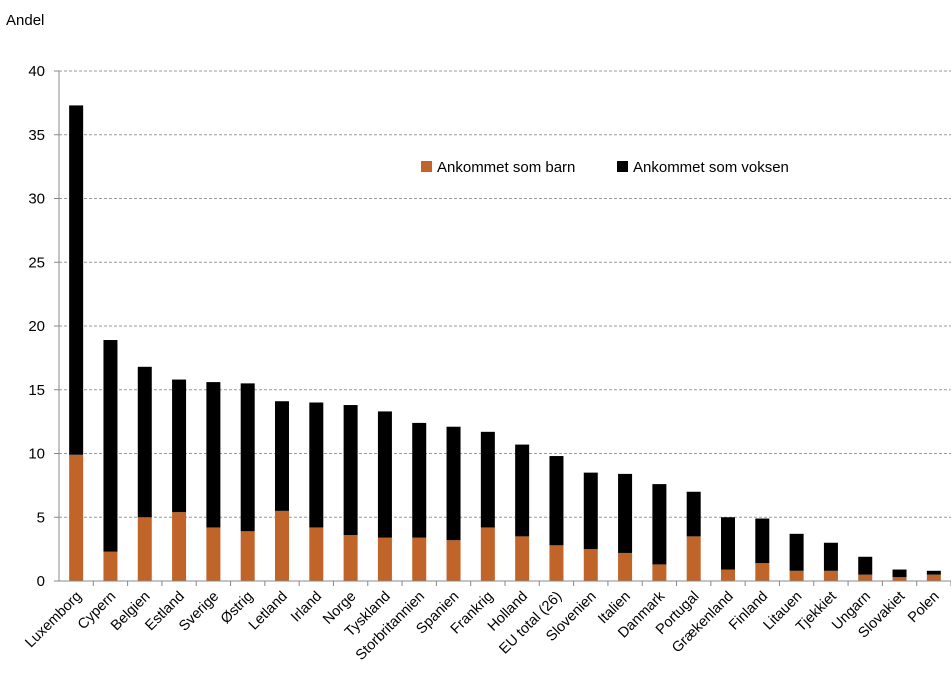 The image size is (951, 688). Describe the element at coordinates (711, 167) in the screenshot. I see `legend-label-voksen: Ankommet som voksen` at that location.